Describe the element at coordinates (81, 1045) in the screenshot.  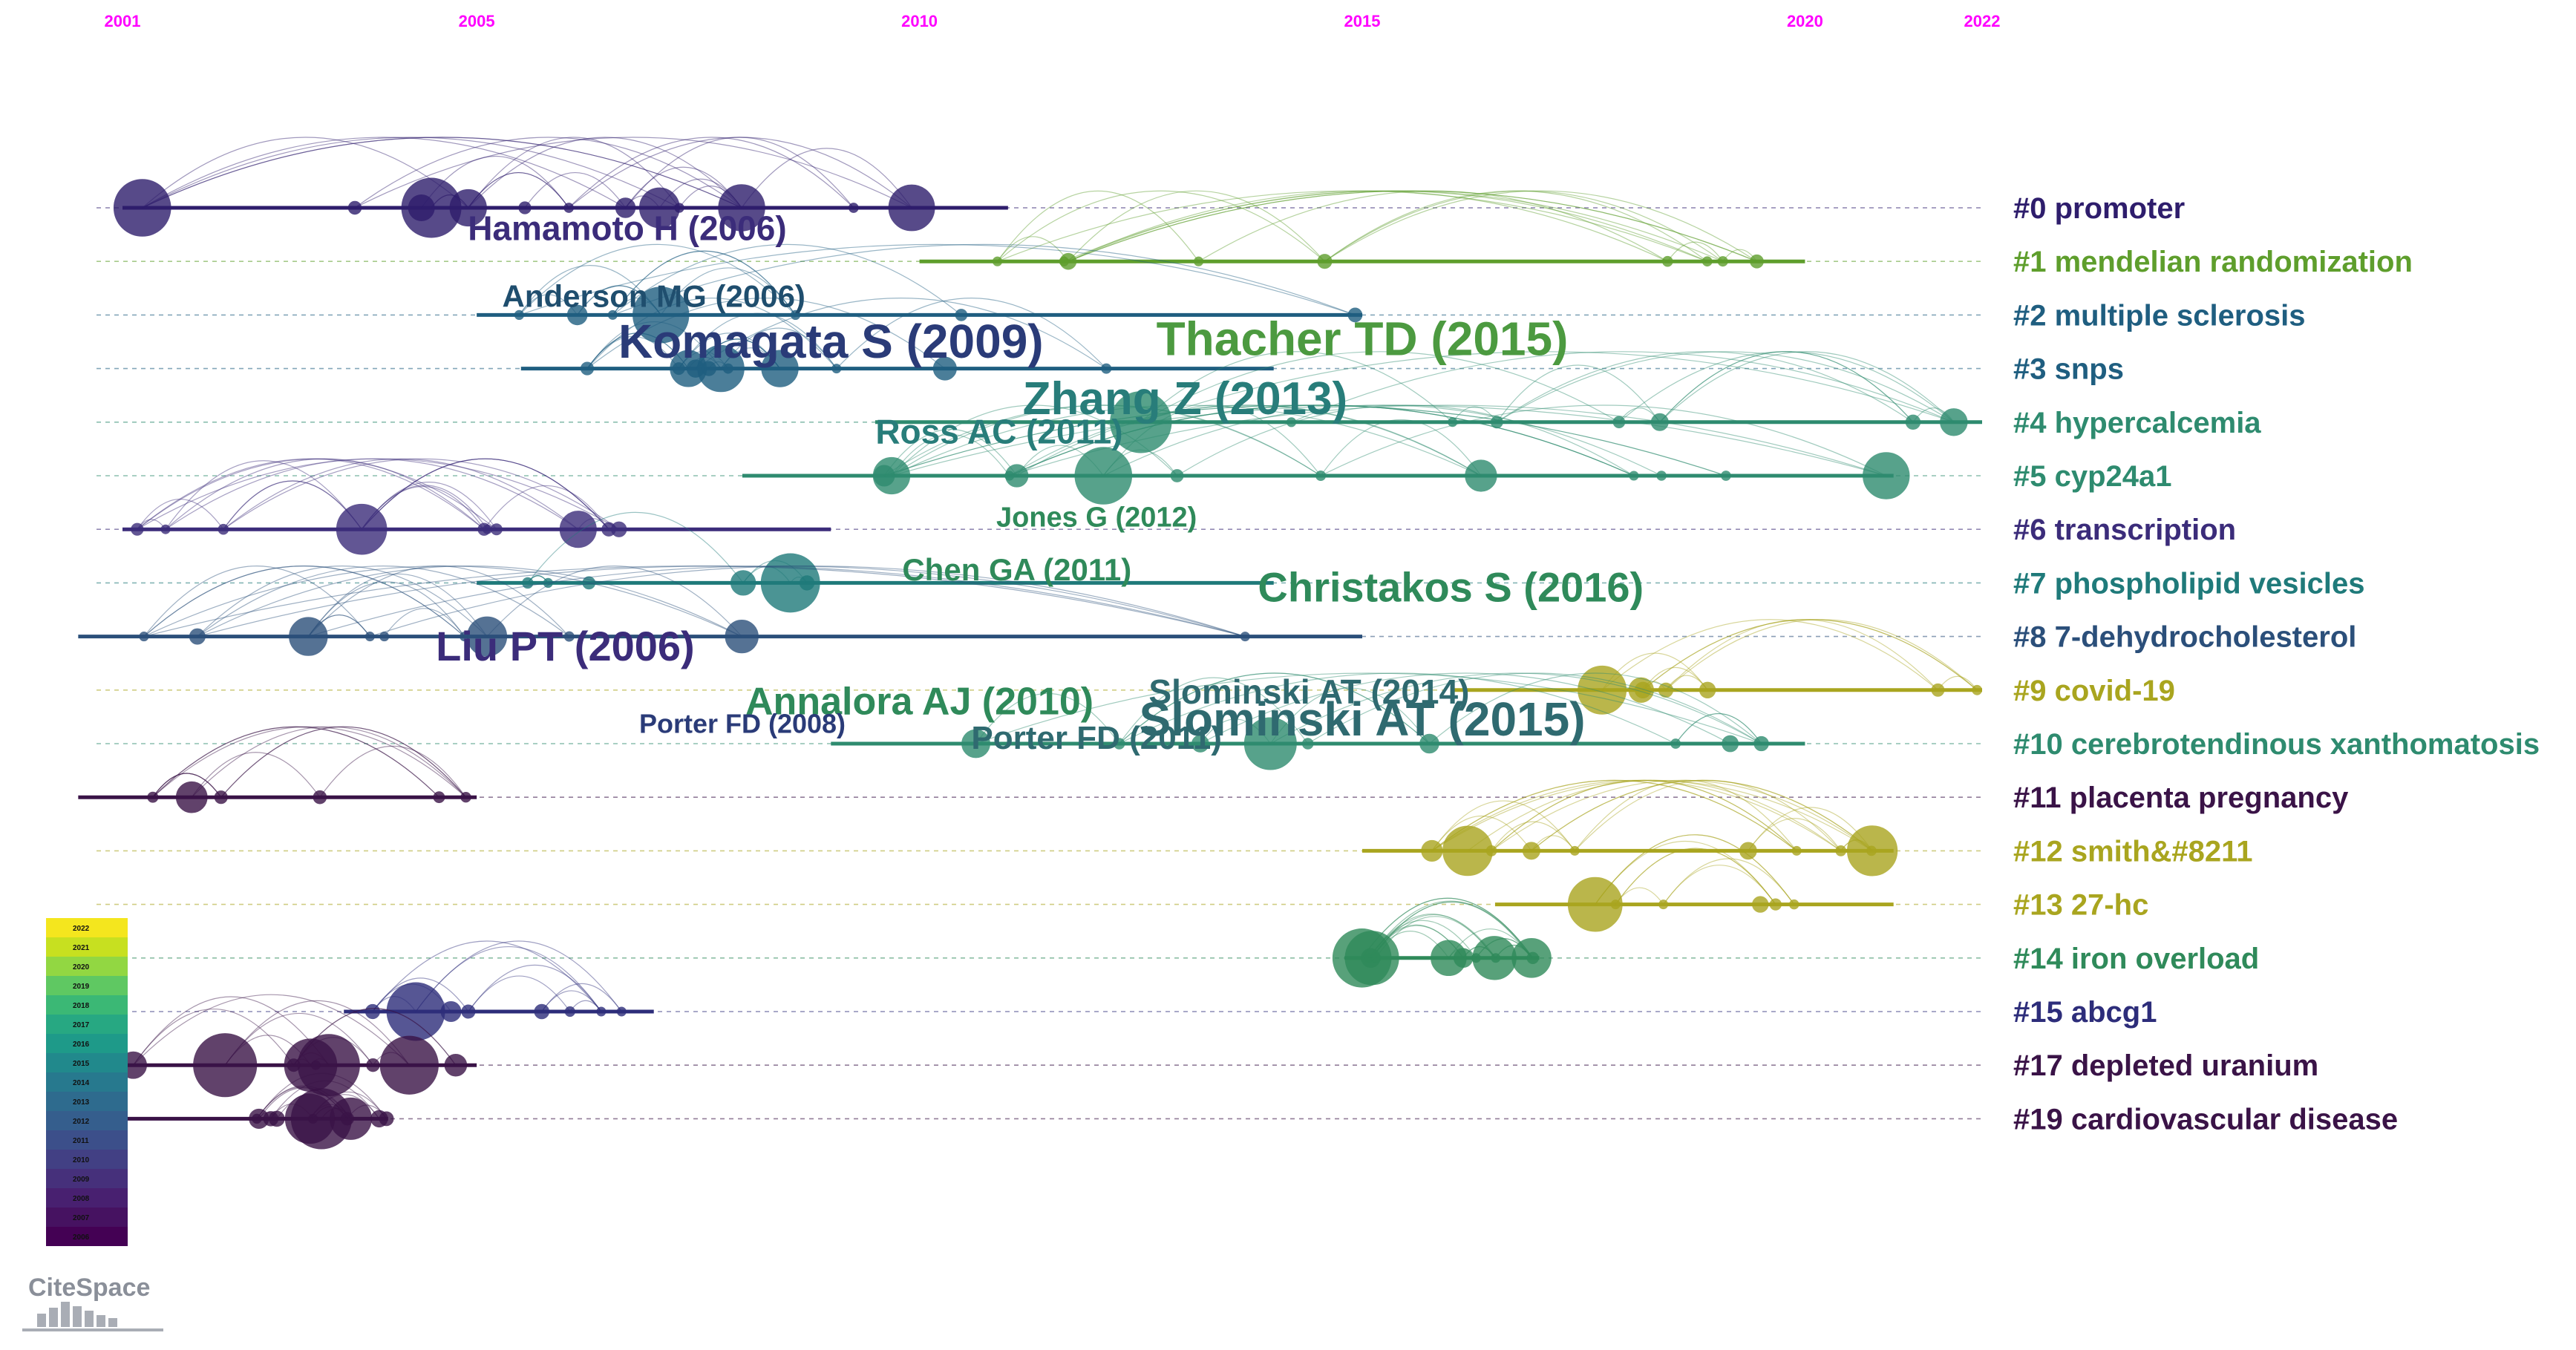
I see `legend-year: 2016` at that location.